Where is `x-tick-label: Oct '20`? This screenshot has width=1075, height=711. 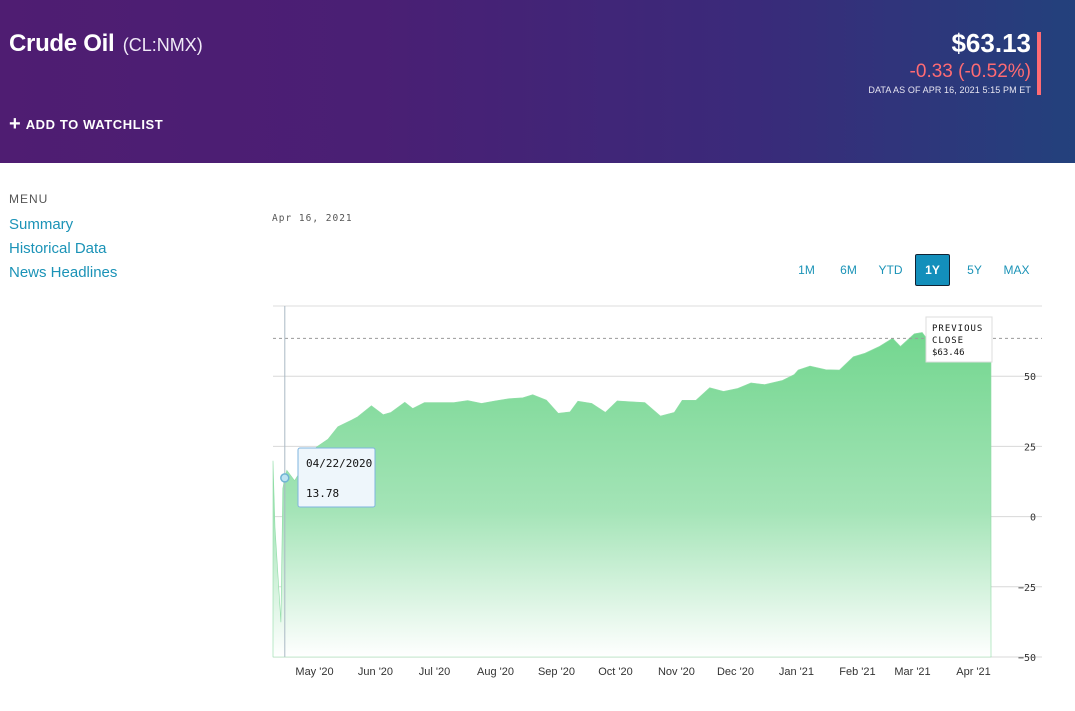
x-tick-label: Oct '20 is located at coordinates (615, 672).